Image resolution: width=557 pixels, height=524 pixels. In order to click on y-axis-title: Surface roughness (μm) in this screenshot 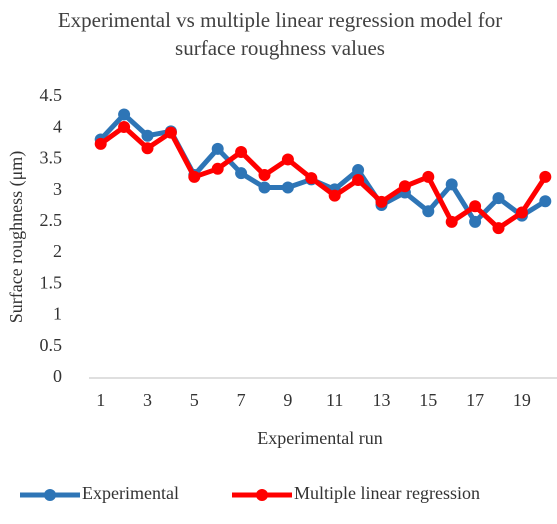, I will do `click(16, 237)`.